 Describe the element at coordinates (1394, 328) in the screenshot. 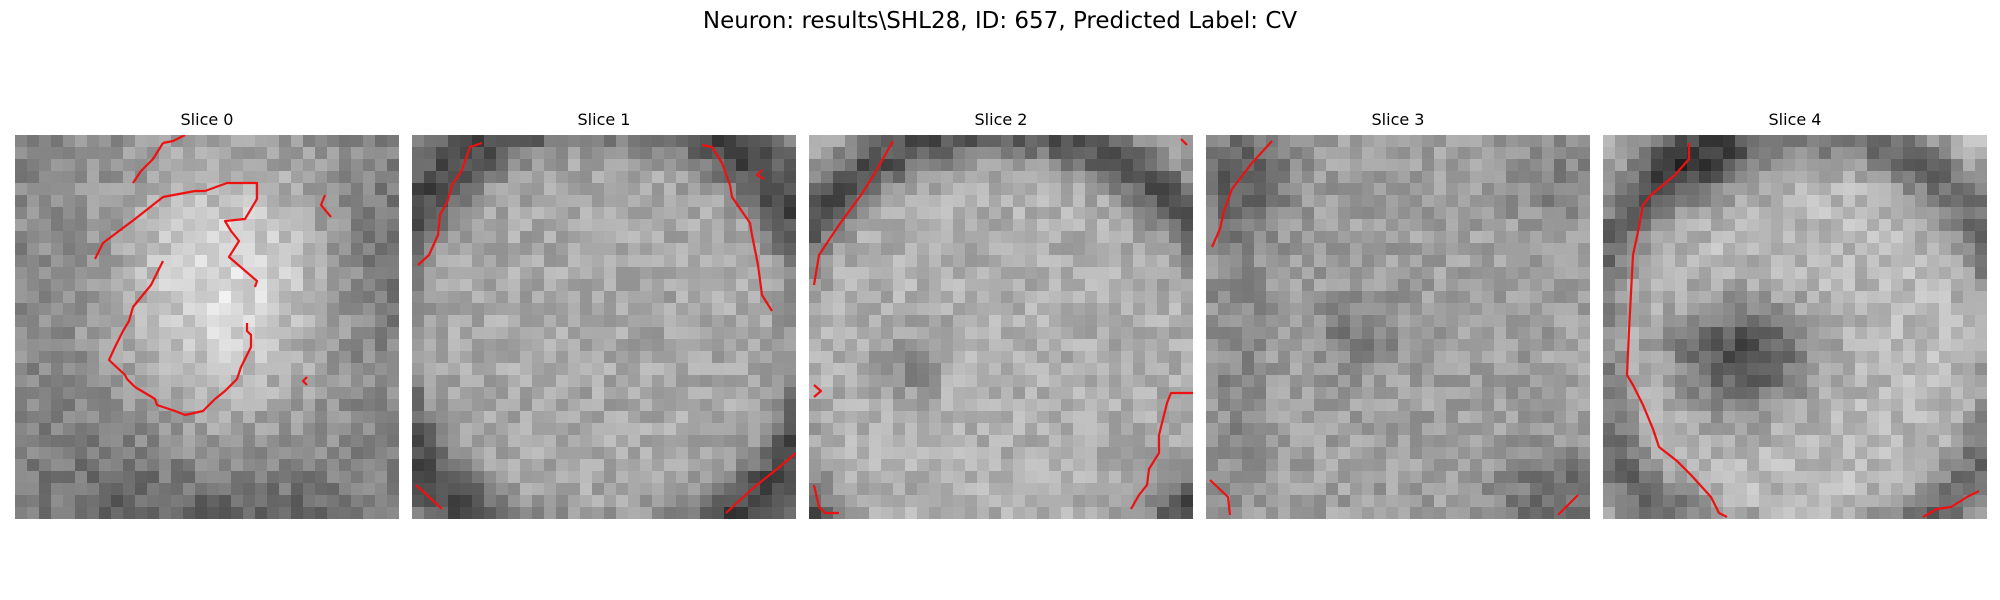

I see `slice-3-contour` at that location.